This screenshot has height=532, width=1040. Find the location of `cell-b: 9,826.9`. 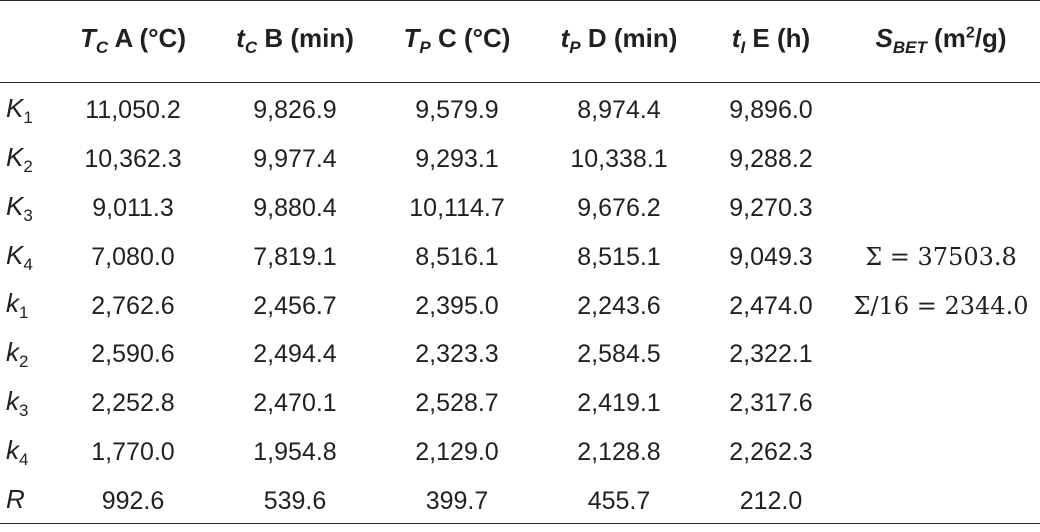

cell-b: 9,826.9 is located at coordinates (295, 109).